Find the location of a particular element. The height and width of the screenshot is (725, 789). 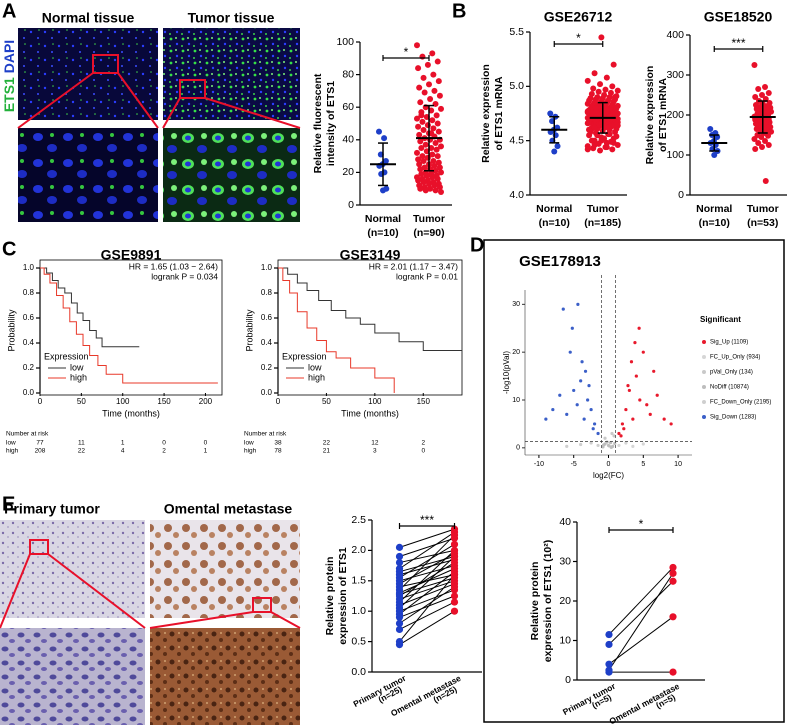

chart-title: GSE9891 is located at coordinates (131, 255).